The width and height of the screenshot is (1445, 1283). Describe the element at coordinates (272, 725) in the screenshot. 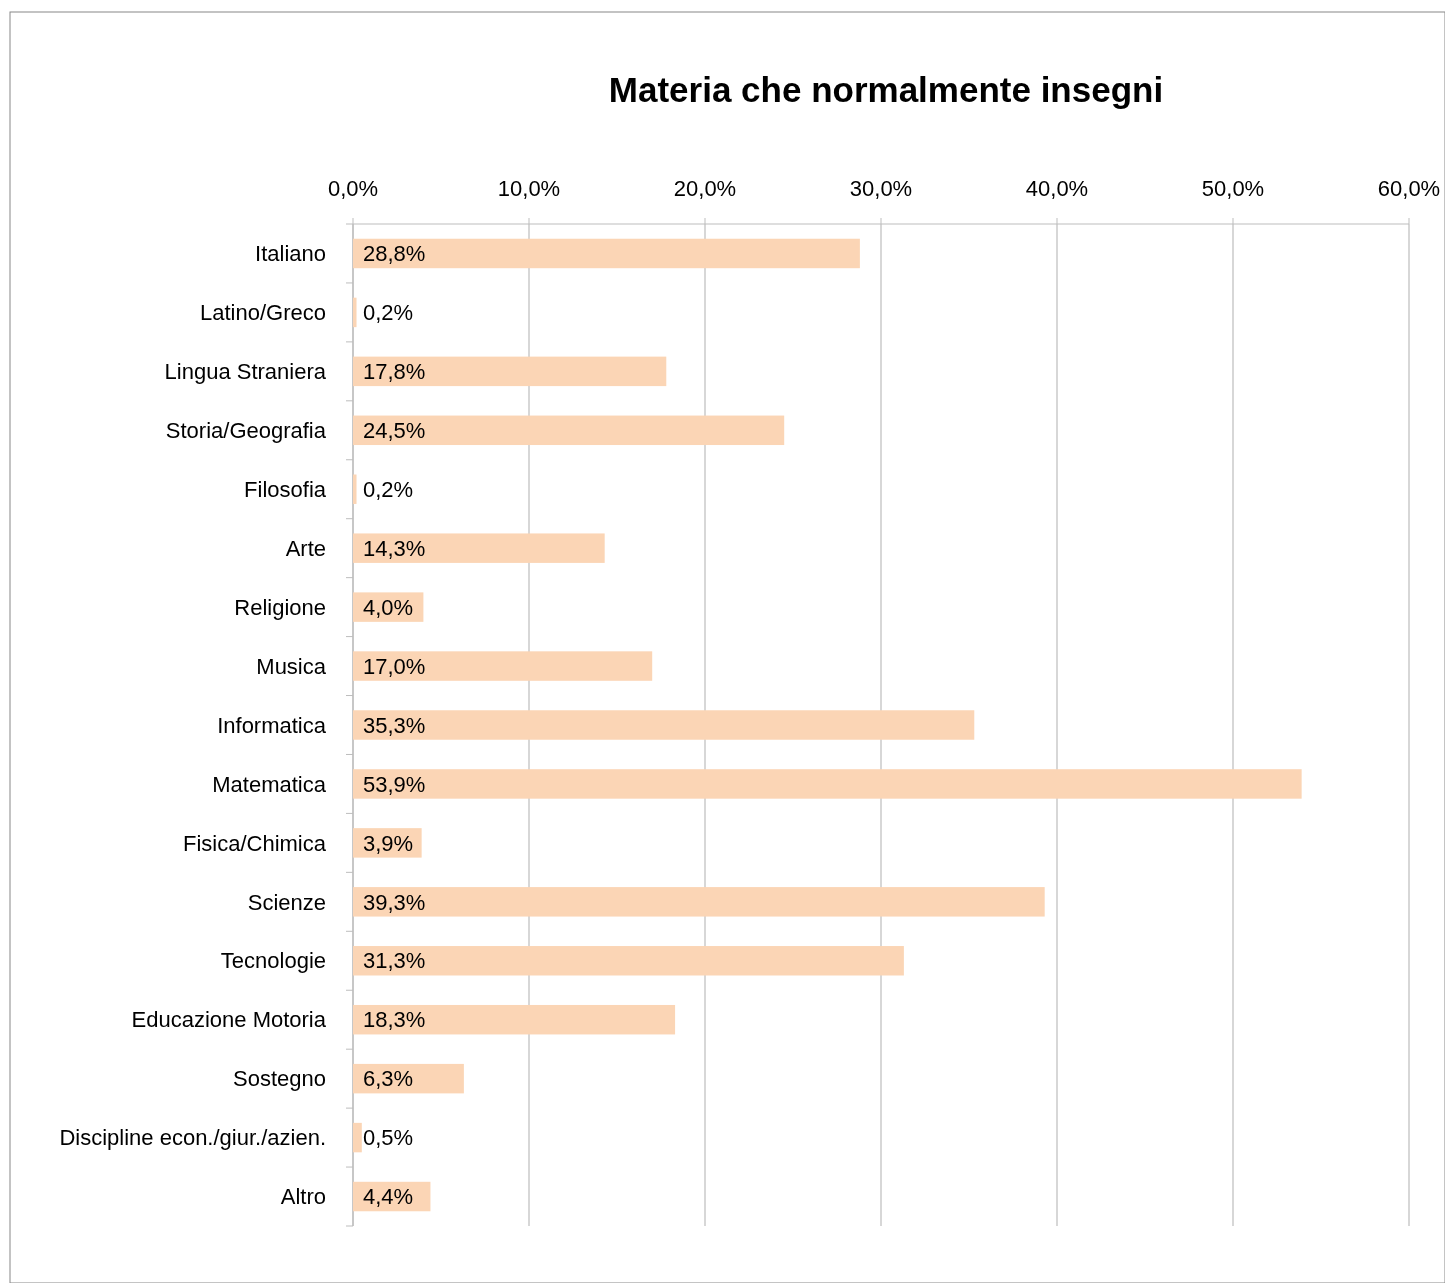

I see `y-tick-label: Informatica` at that location.